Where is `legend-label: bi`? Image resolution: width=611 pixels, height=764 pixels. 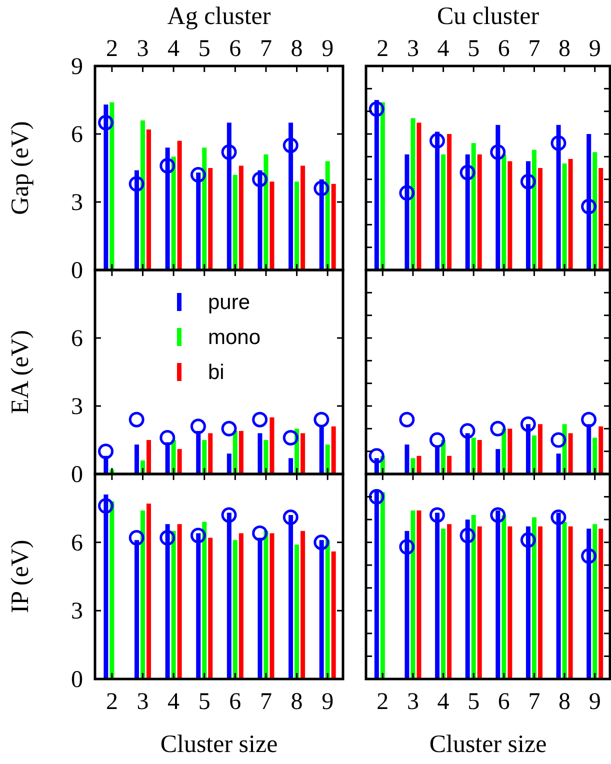
legend-label: bi is located at coordinates (216, 372).